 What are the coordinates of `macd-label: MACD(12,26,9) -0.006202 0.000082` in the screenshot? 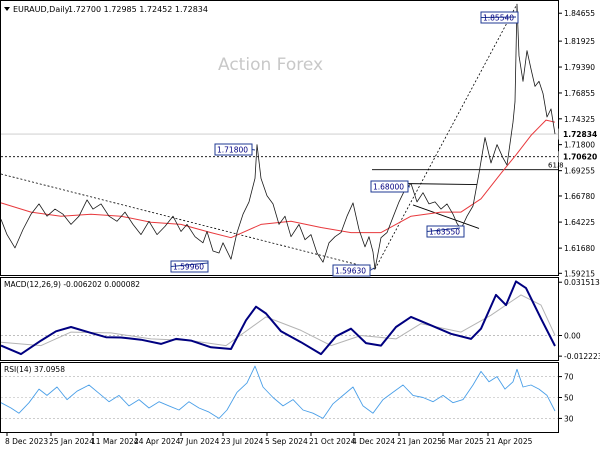 It's located at (72, 284).